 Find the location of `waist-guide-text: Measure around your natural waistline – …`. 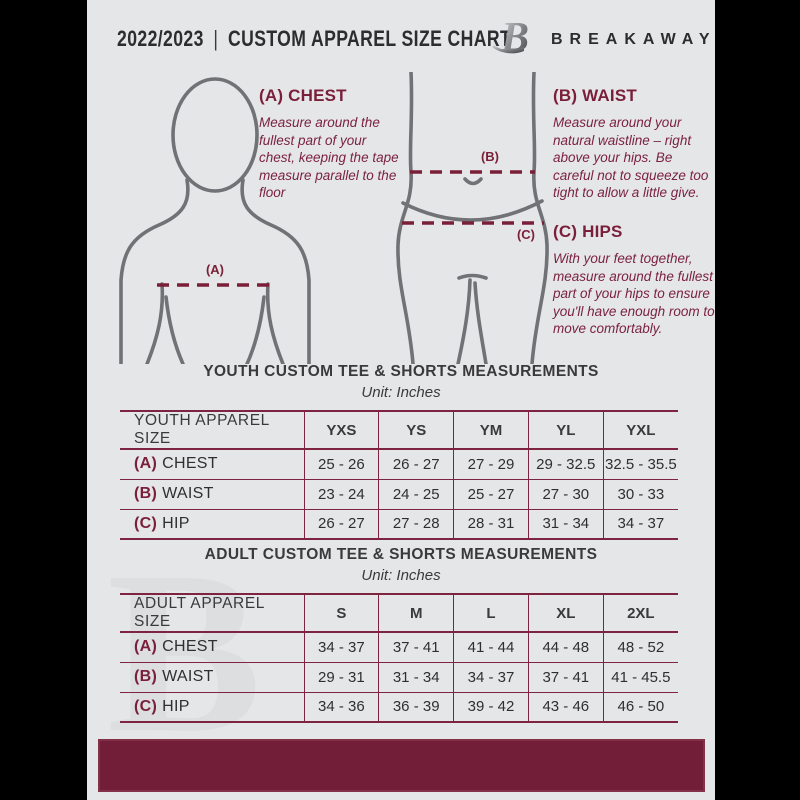

waist-guide-text: Measure around your natural waistline – … is located at coordinates (631, 158).